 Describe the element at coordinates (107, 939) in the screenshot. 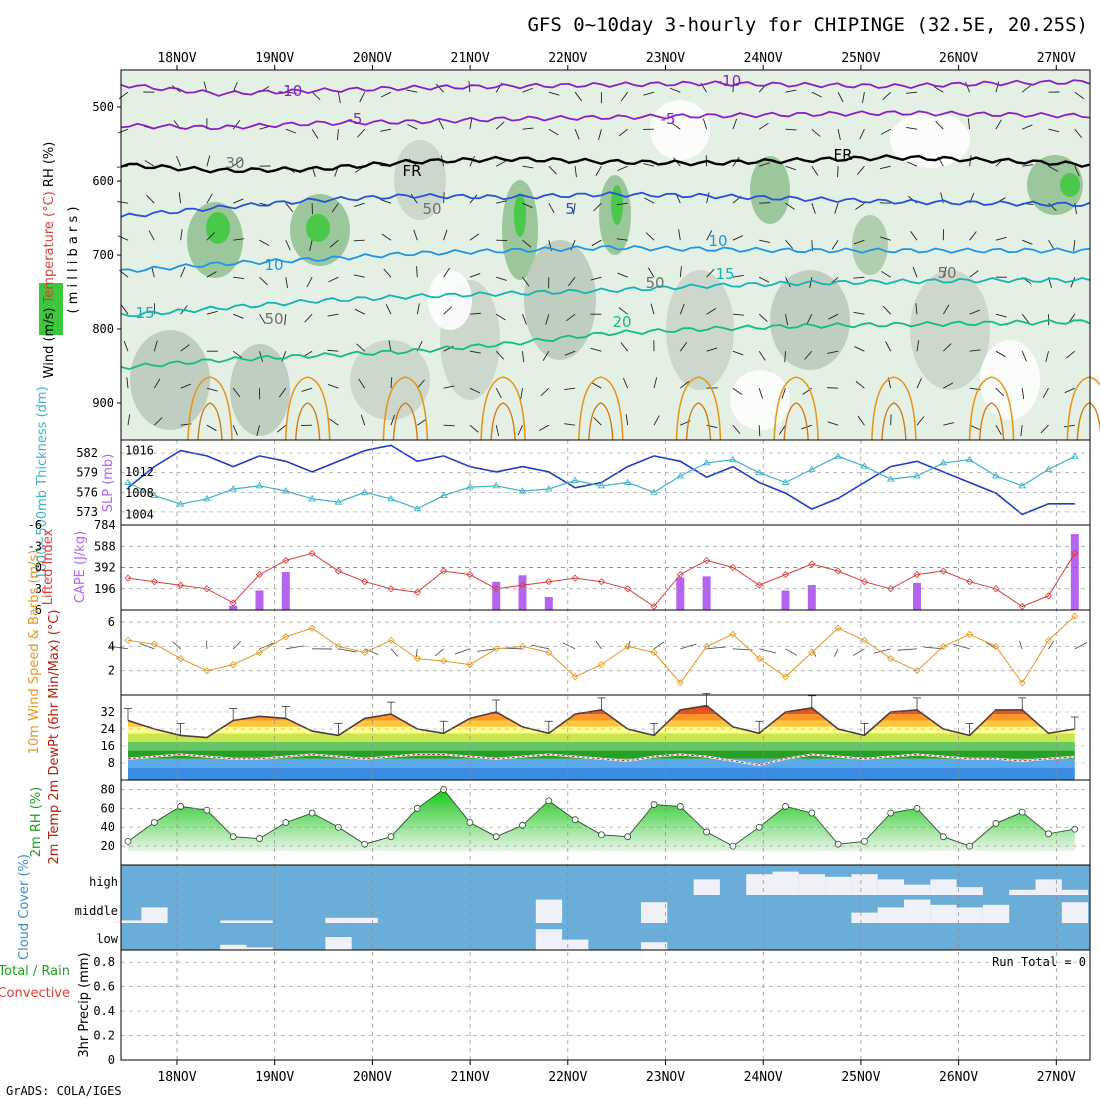

I see `cloud-tick-label: low` at that location.